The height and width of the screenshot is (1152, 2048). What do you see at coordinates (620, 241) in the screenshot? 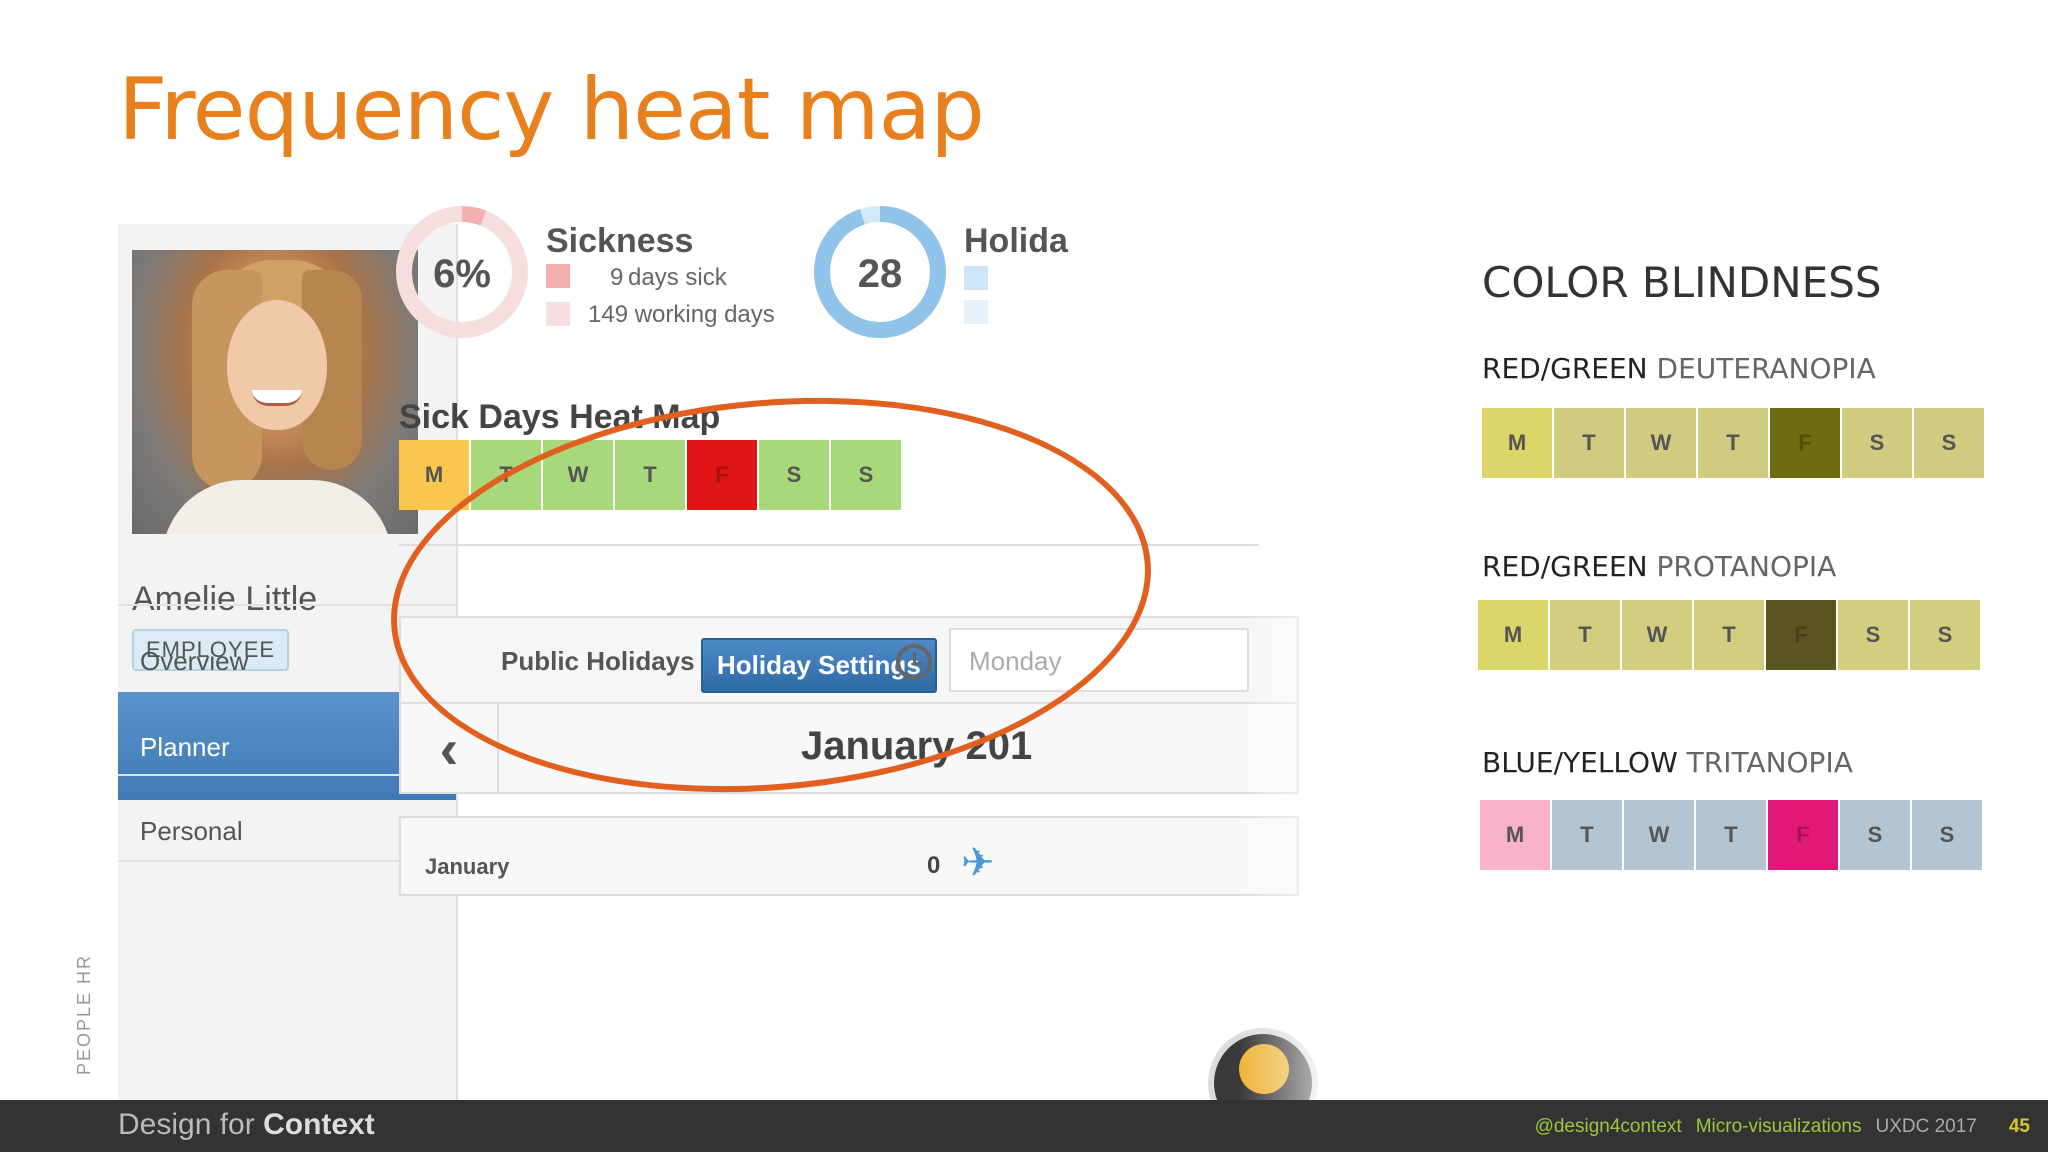
I see `sickness-title: Sickness` at bounding box center [620, 241].